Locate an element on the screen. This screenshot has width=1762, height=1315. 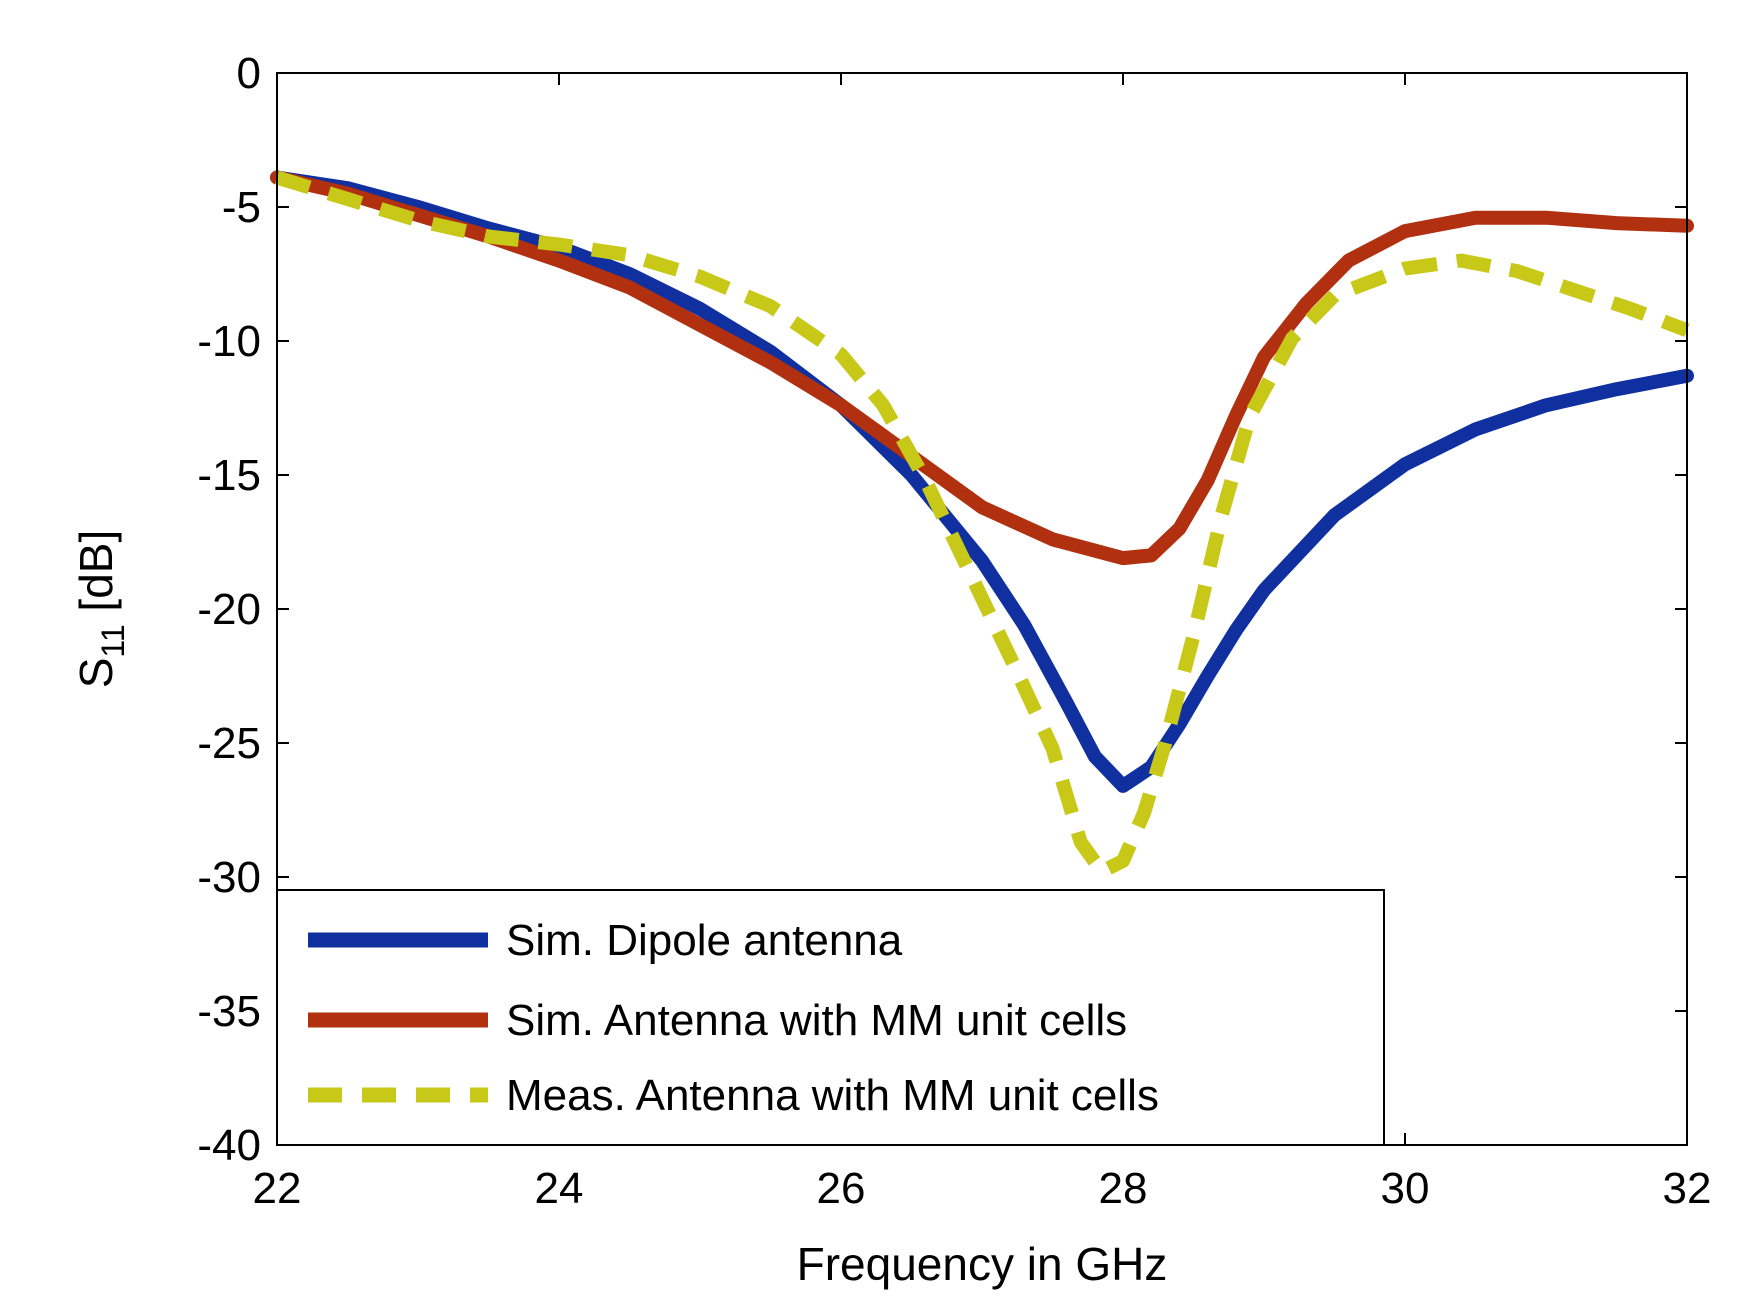
legend-label-meas-mm: Meas. Antenna with MM unit cells is located at coordinates (832, 1095).